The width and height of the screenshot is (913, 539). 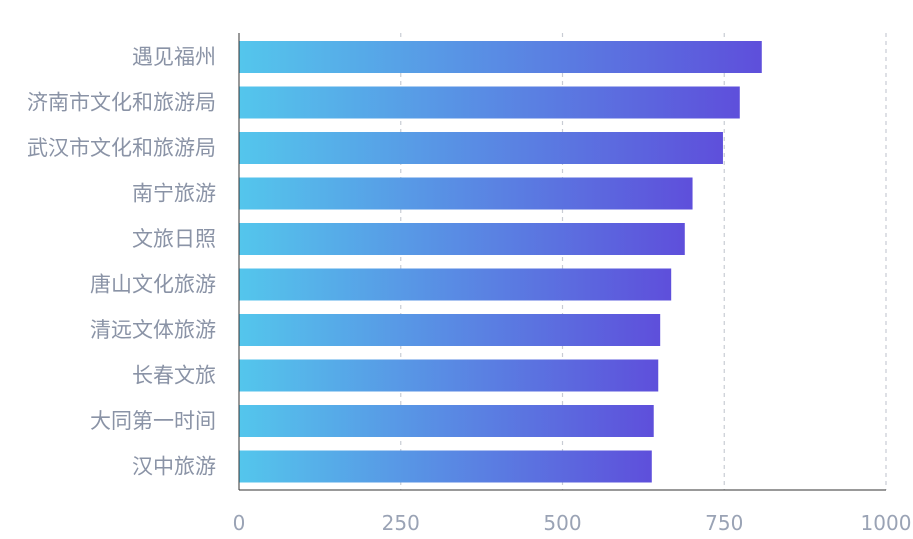 I want to click on category-label: 大同第一时间, so click(x=153, y=421).